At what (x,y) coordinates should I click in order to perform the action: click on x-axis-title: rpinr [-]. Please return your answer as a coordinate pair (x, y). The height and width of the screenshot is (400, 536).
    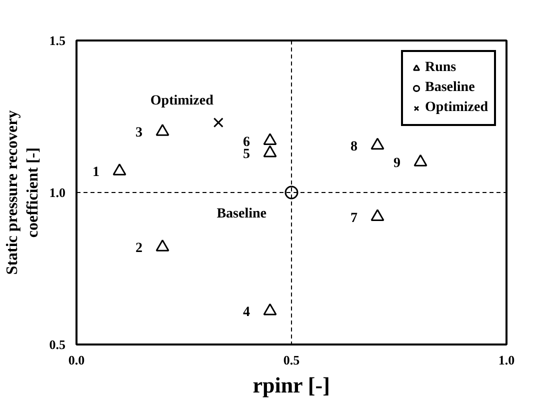
    Looking at the image, I should click on (291, 385).